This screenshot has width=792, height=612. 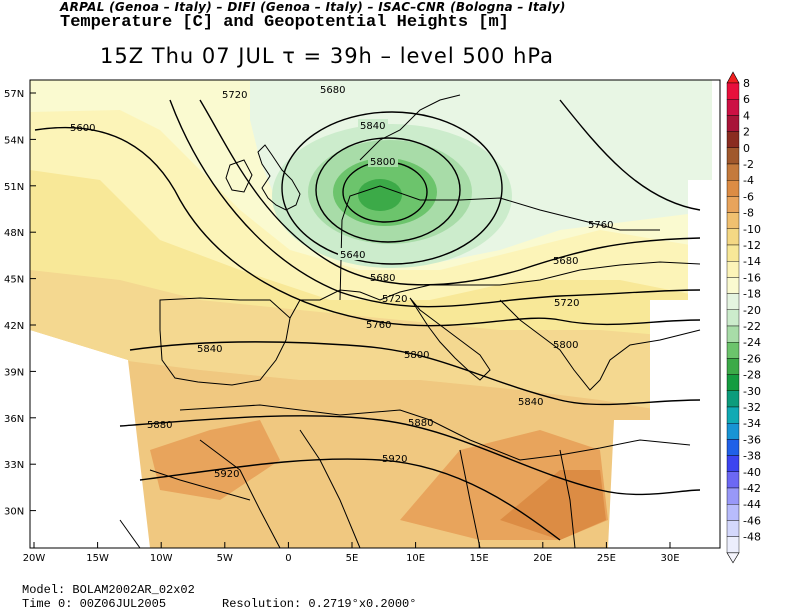 What do you see at coordinates (752, 310) in the screenshot?
I see `colorbar-label: -20` at bounding box center [752, 310].